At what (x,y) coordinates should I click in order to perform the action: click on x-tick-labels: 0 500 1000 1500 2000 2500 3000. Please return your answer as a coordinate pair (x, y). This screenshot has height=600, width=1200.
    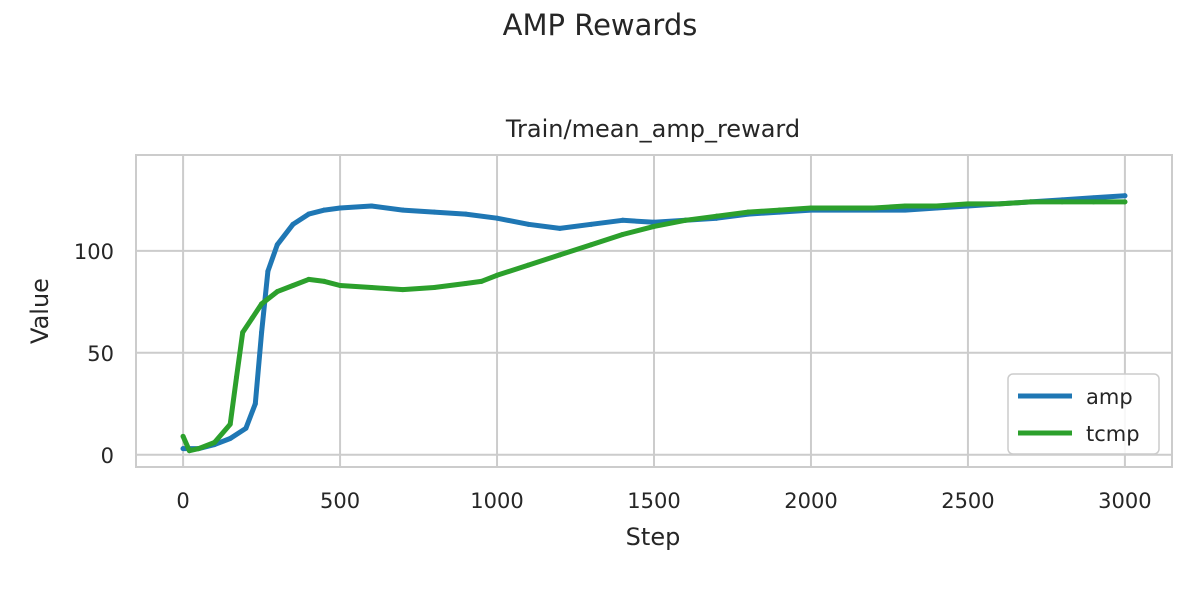
    Looking at the image, I should click on (663, 501).